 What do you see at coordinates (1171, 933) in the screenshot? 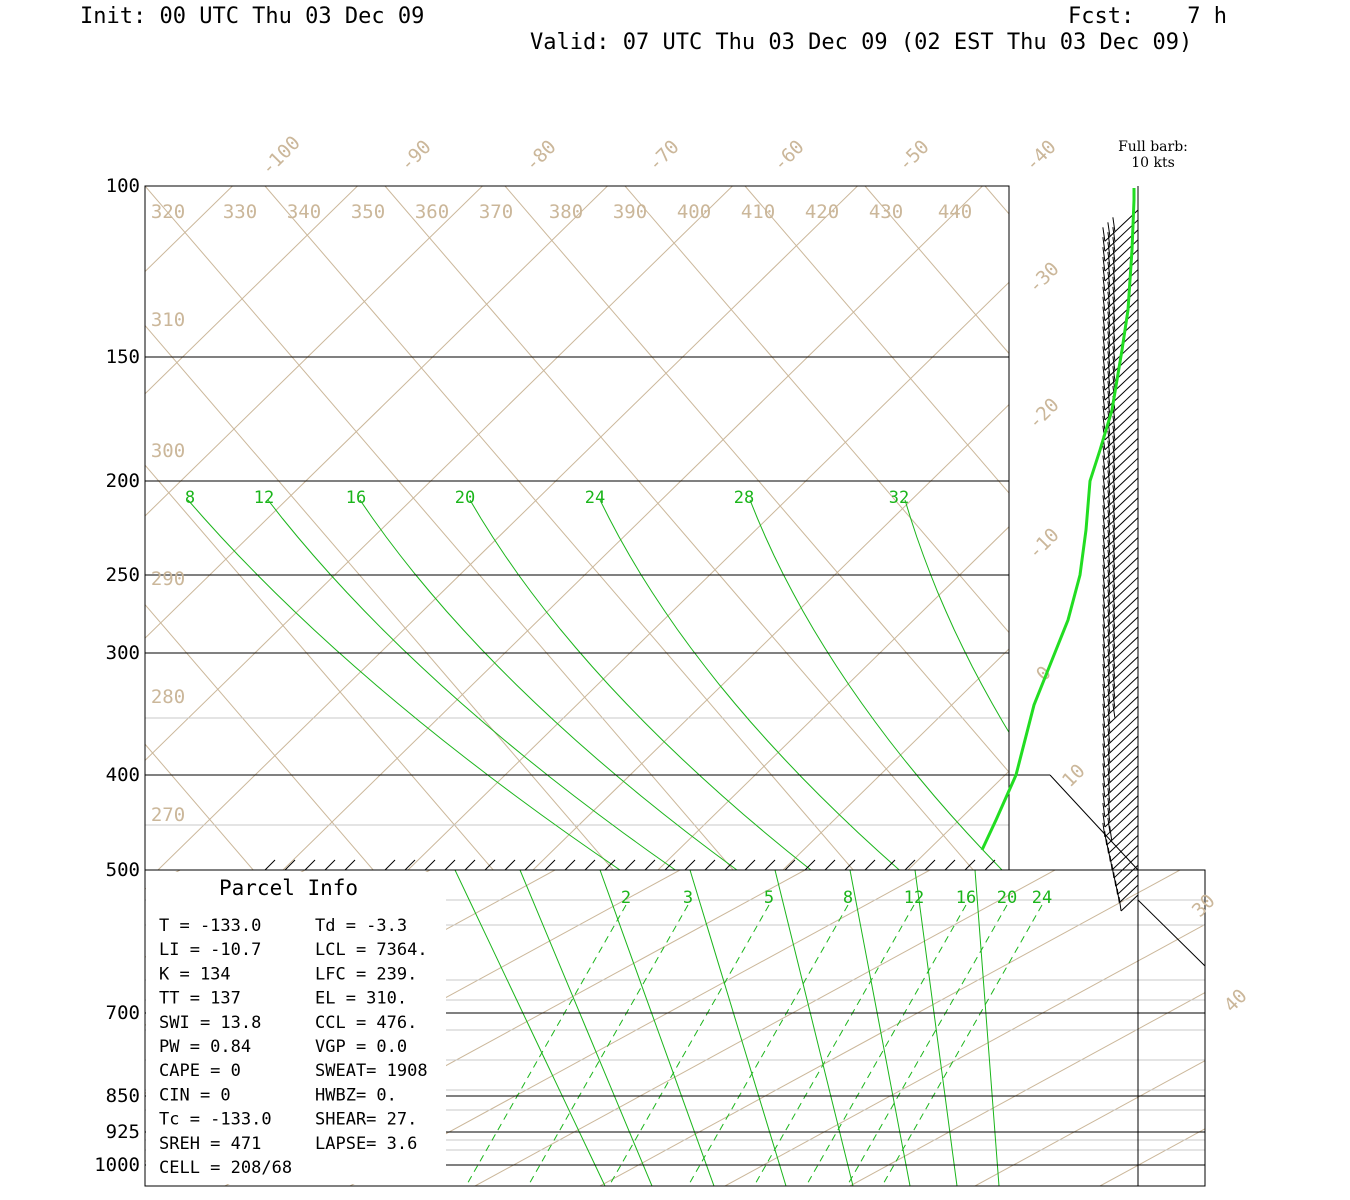
I see `frame-edge` at bounding box center [1171, 933].